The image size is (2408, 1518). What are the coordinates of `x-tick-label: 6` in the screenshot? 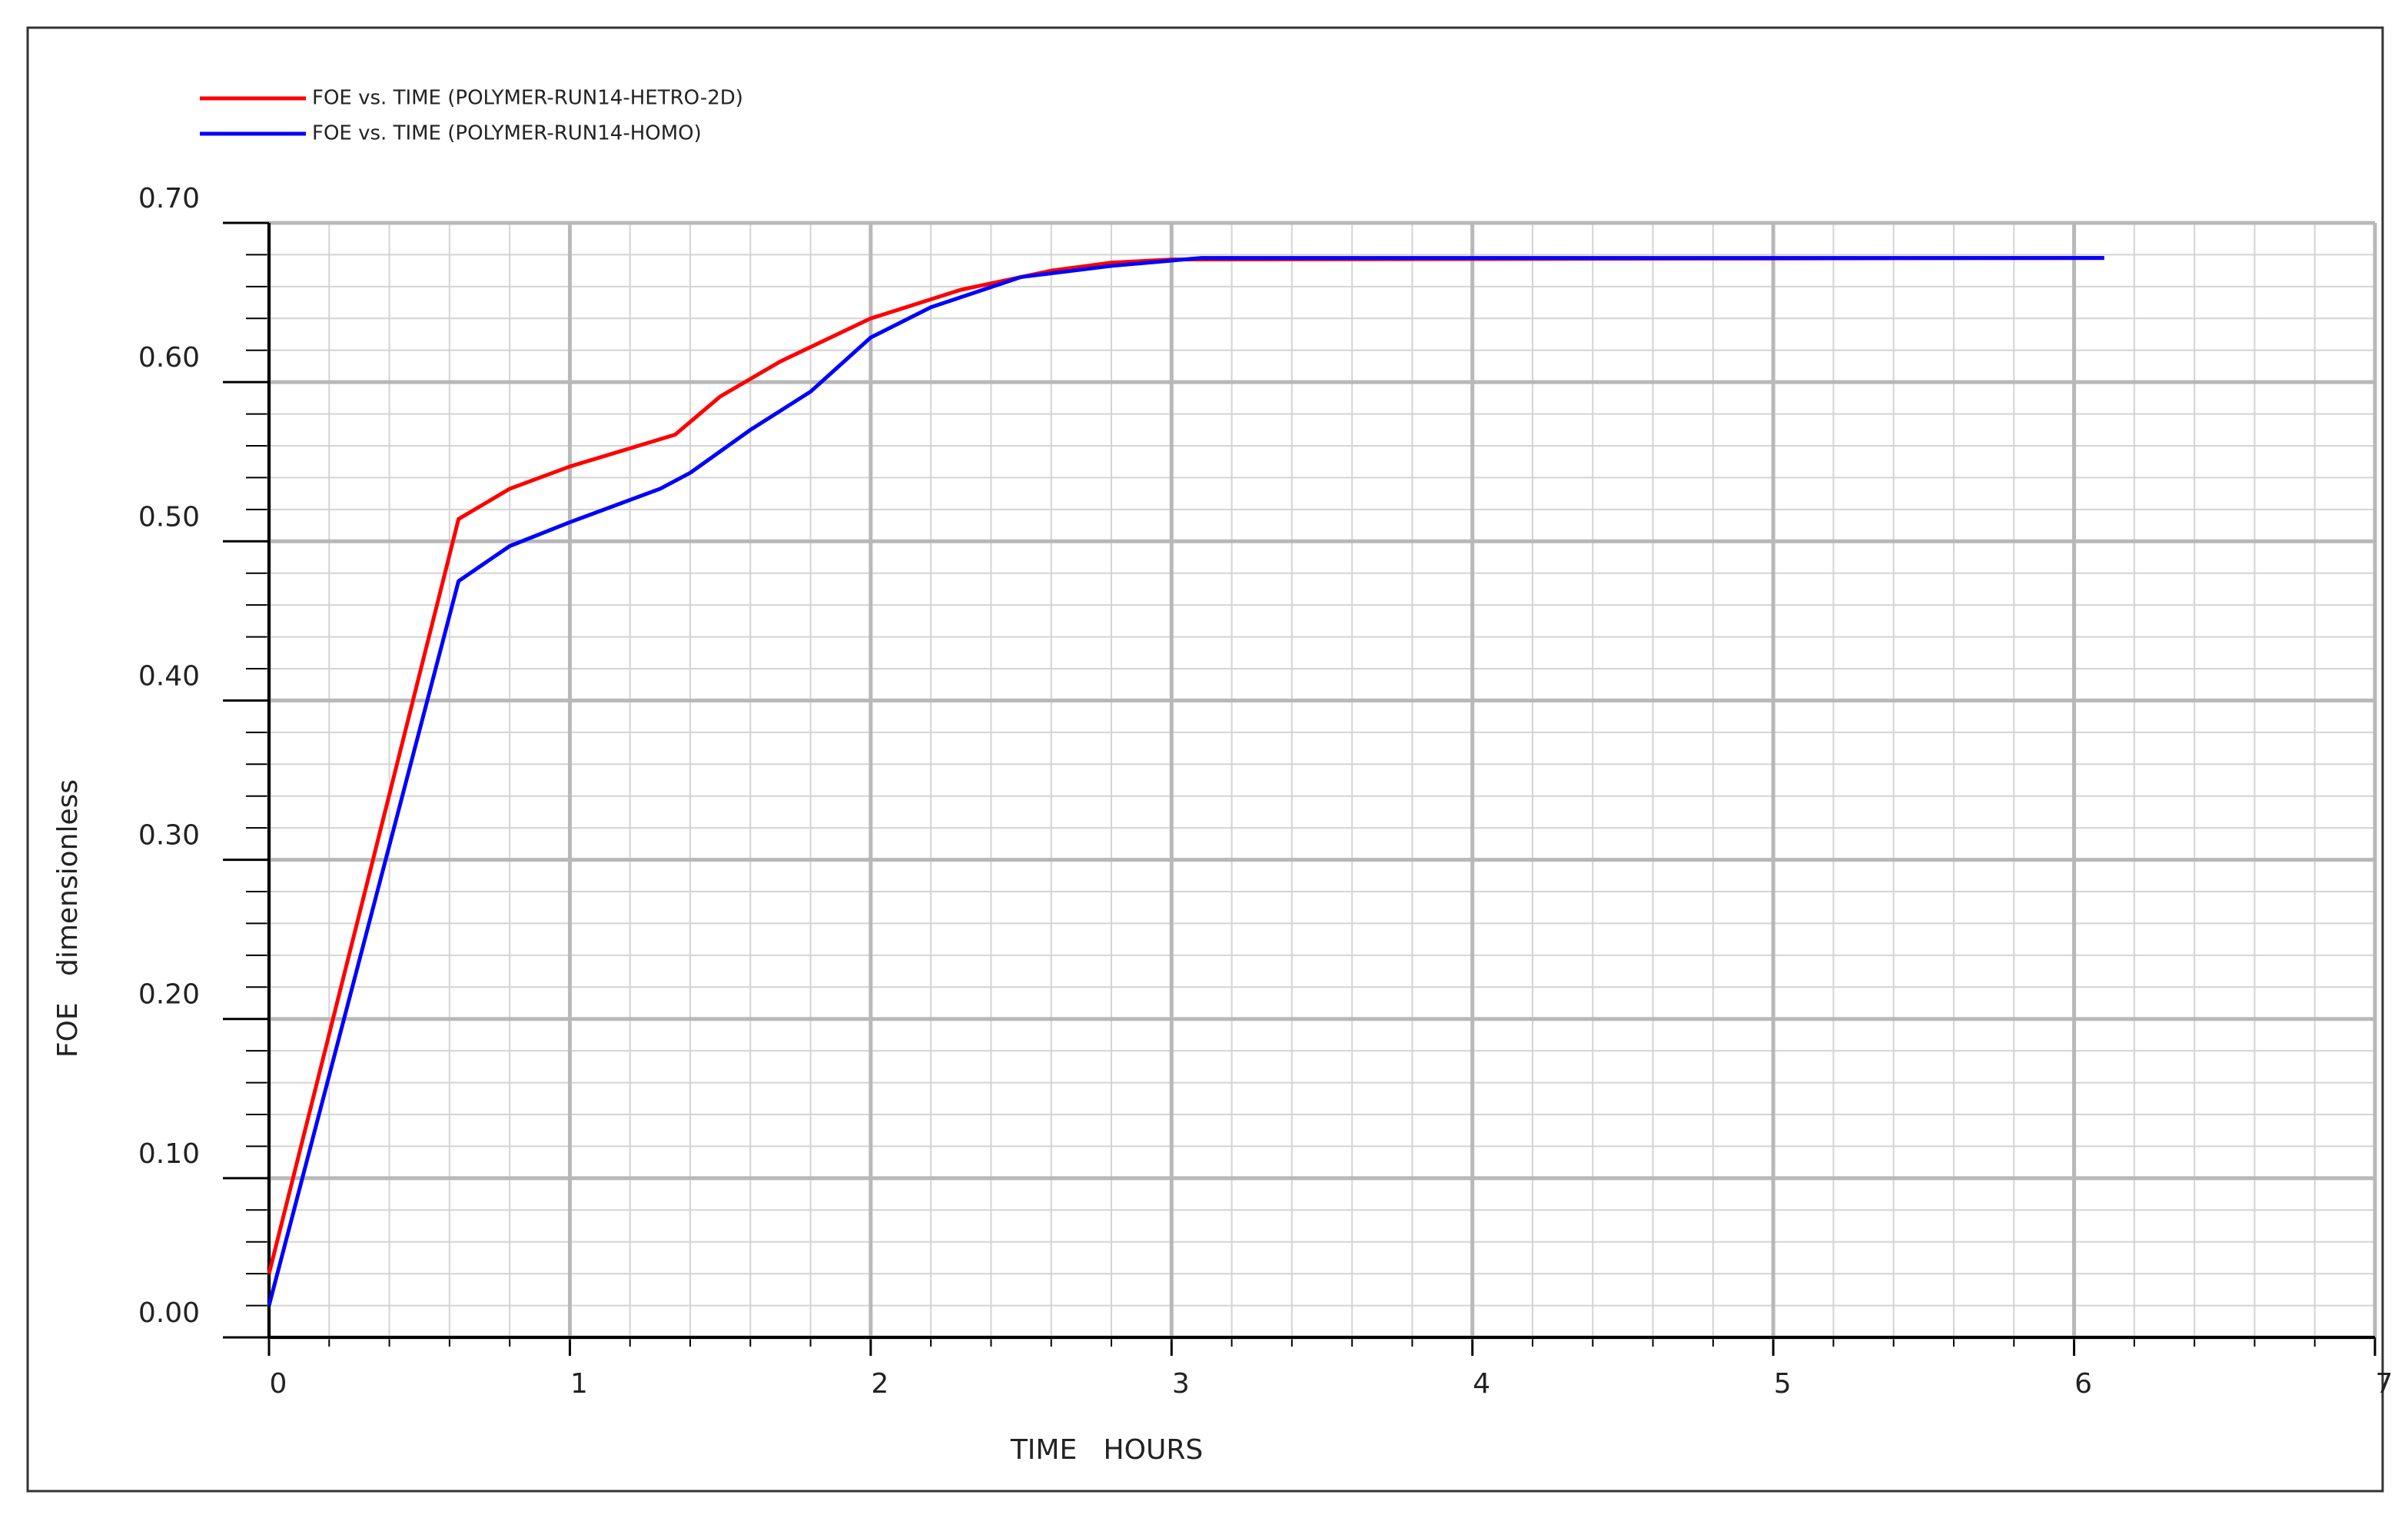 It's located at (2083, 1384).